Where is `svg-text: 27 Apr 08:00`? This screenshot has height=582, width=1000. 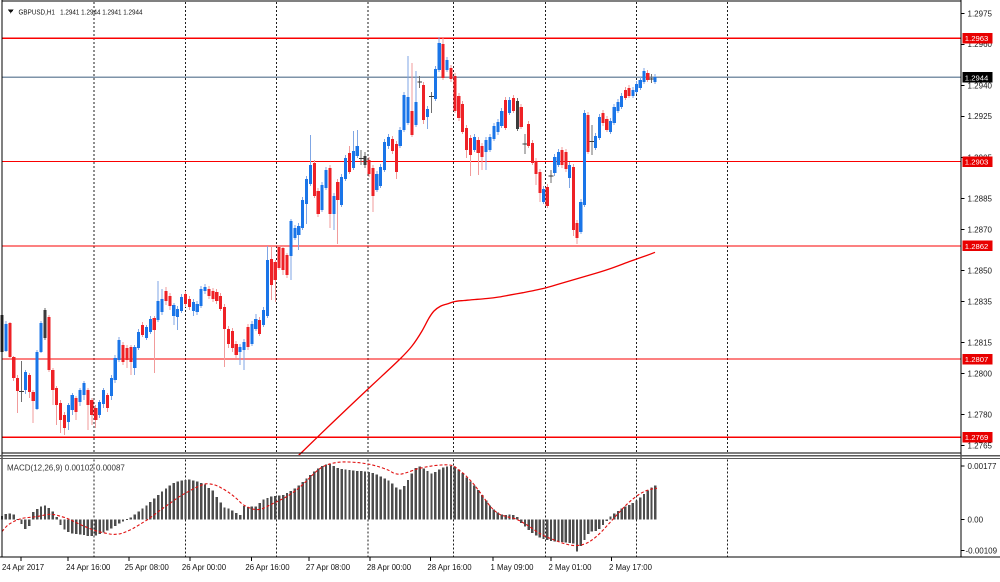
svg-text: 27 Apr 08:00 is located at coordinates (328, 567).